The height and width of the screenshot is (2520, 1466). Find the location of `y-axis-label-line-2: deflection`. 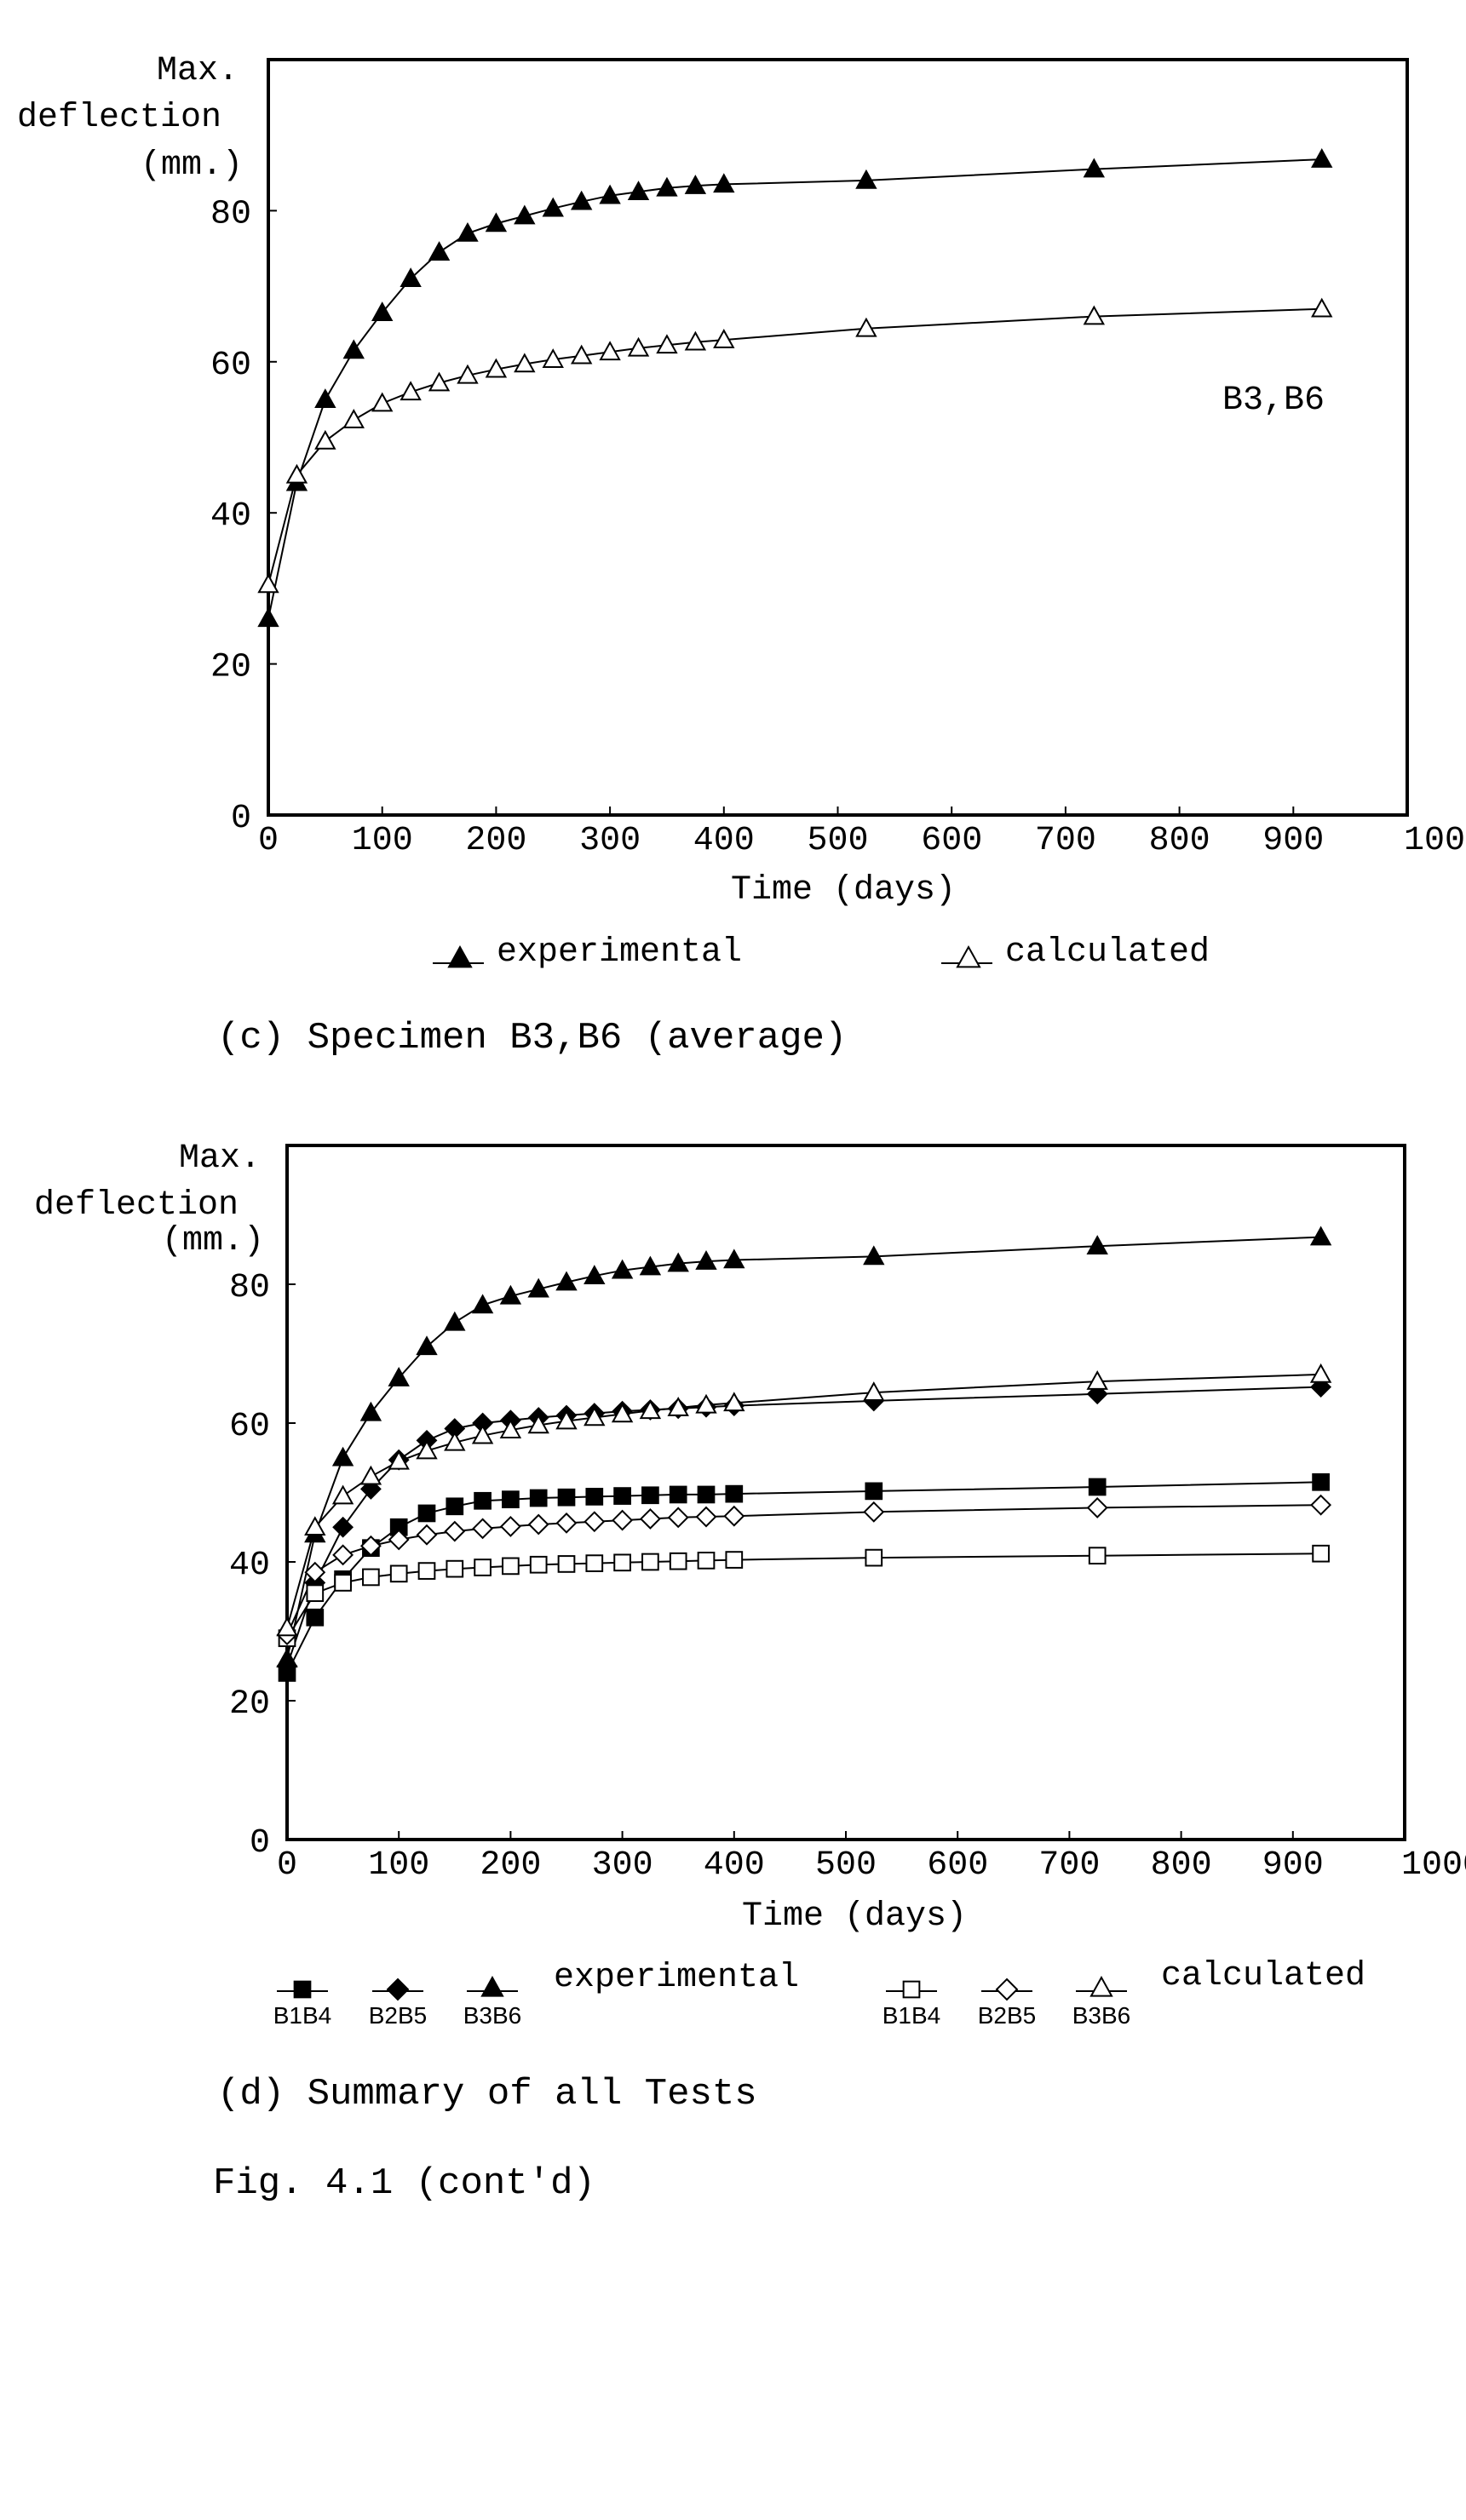

y-axis-label-line-2: deflection is located at coordinates (119, 118).